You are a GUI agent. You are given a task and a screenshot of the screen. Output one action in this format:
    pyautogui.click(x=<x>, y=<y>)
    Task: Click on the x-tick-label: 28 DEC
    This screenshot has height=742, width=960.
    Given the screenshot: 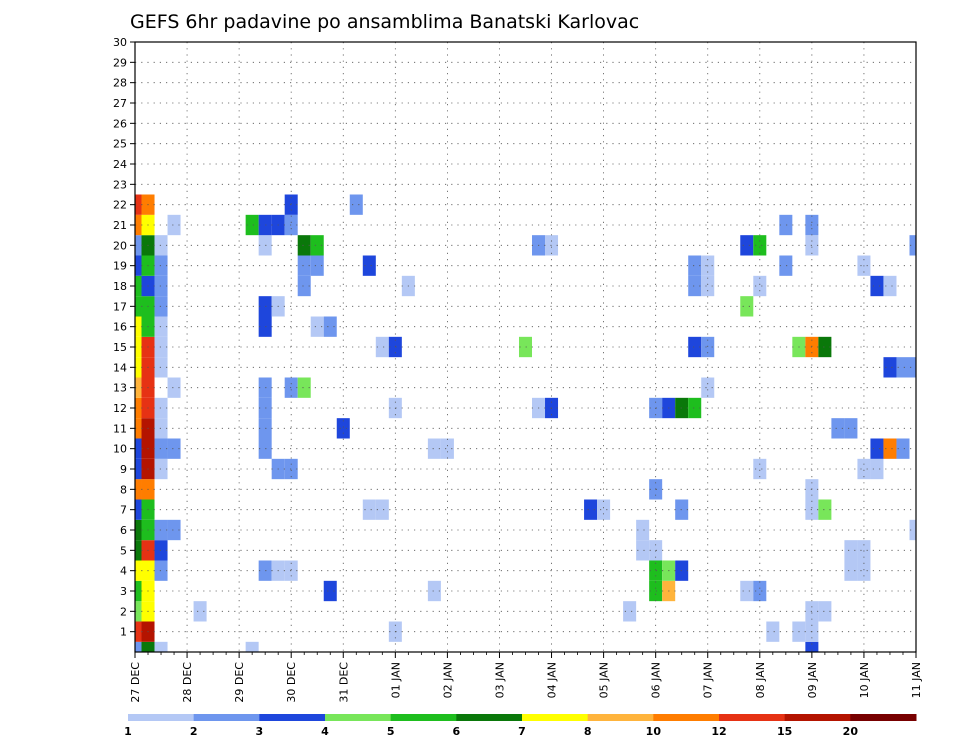 What is the action you would take?
    pyautogui.click(x=187, y=682)
    